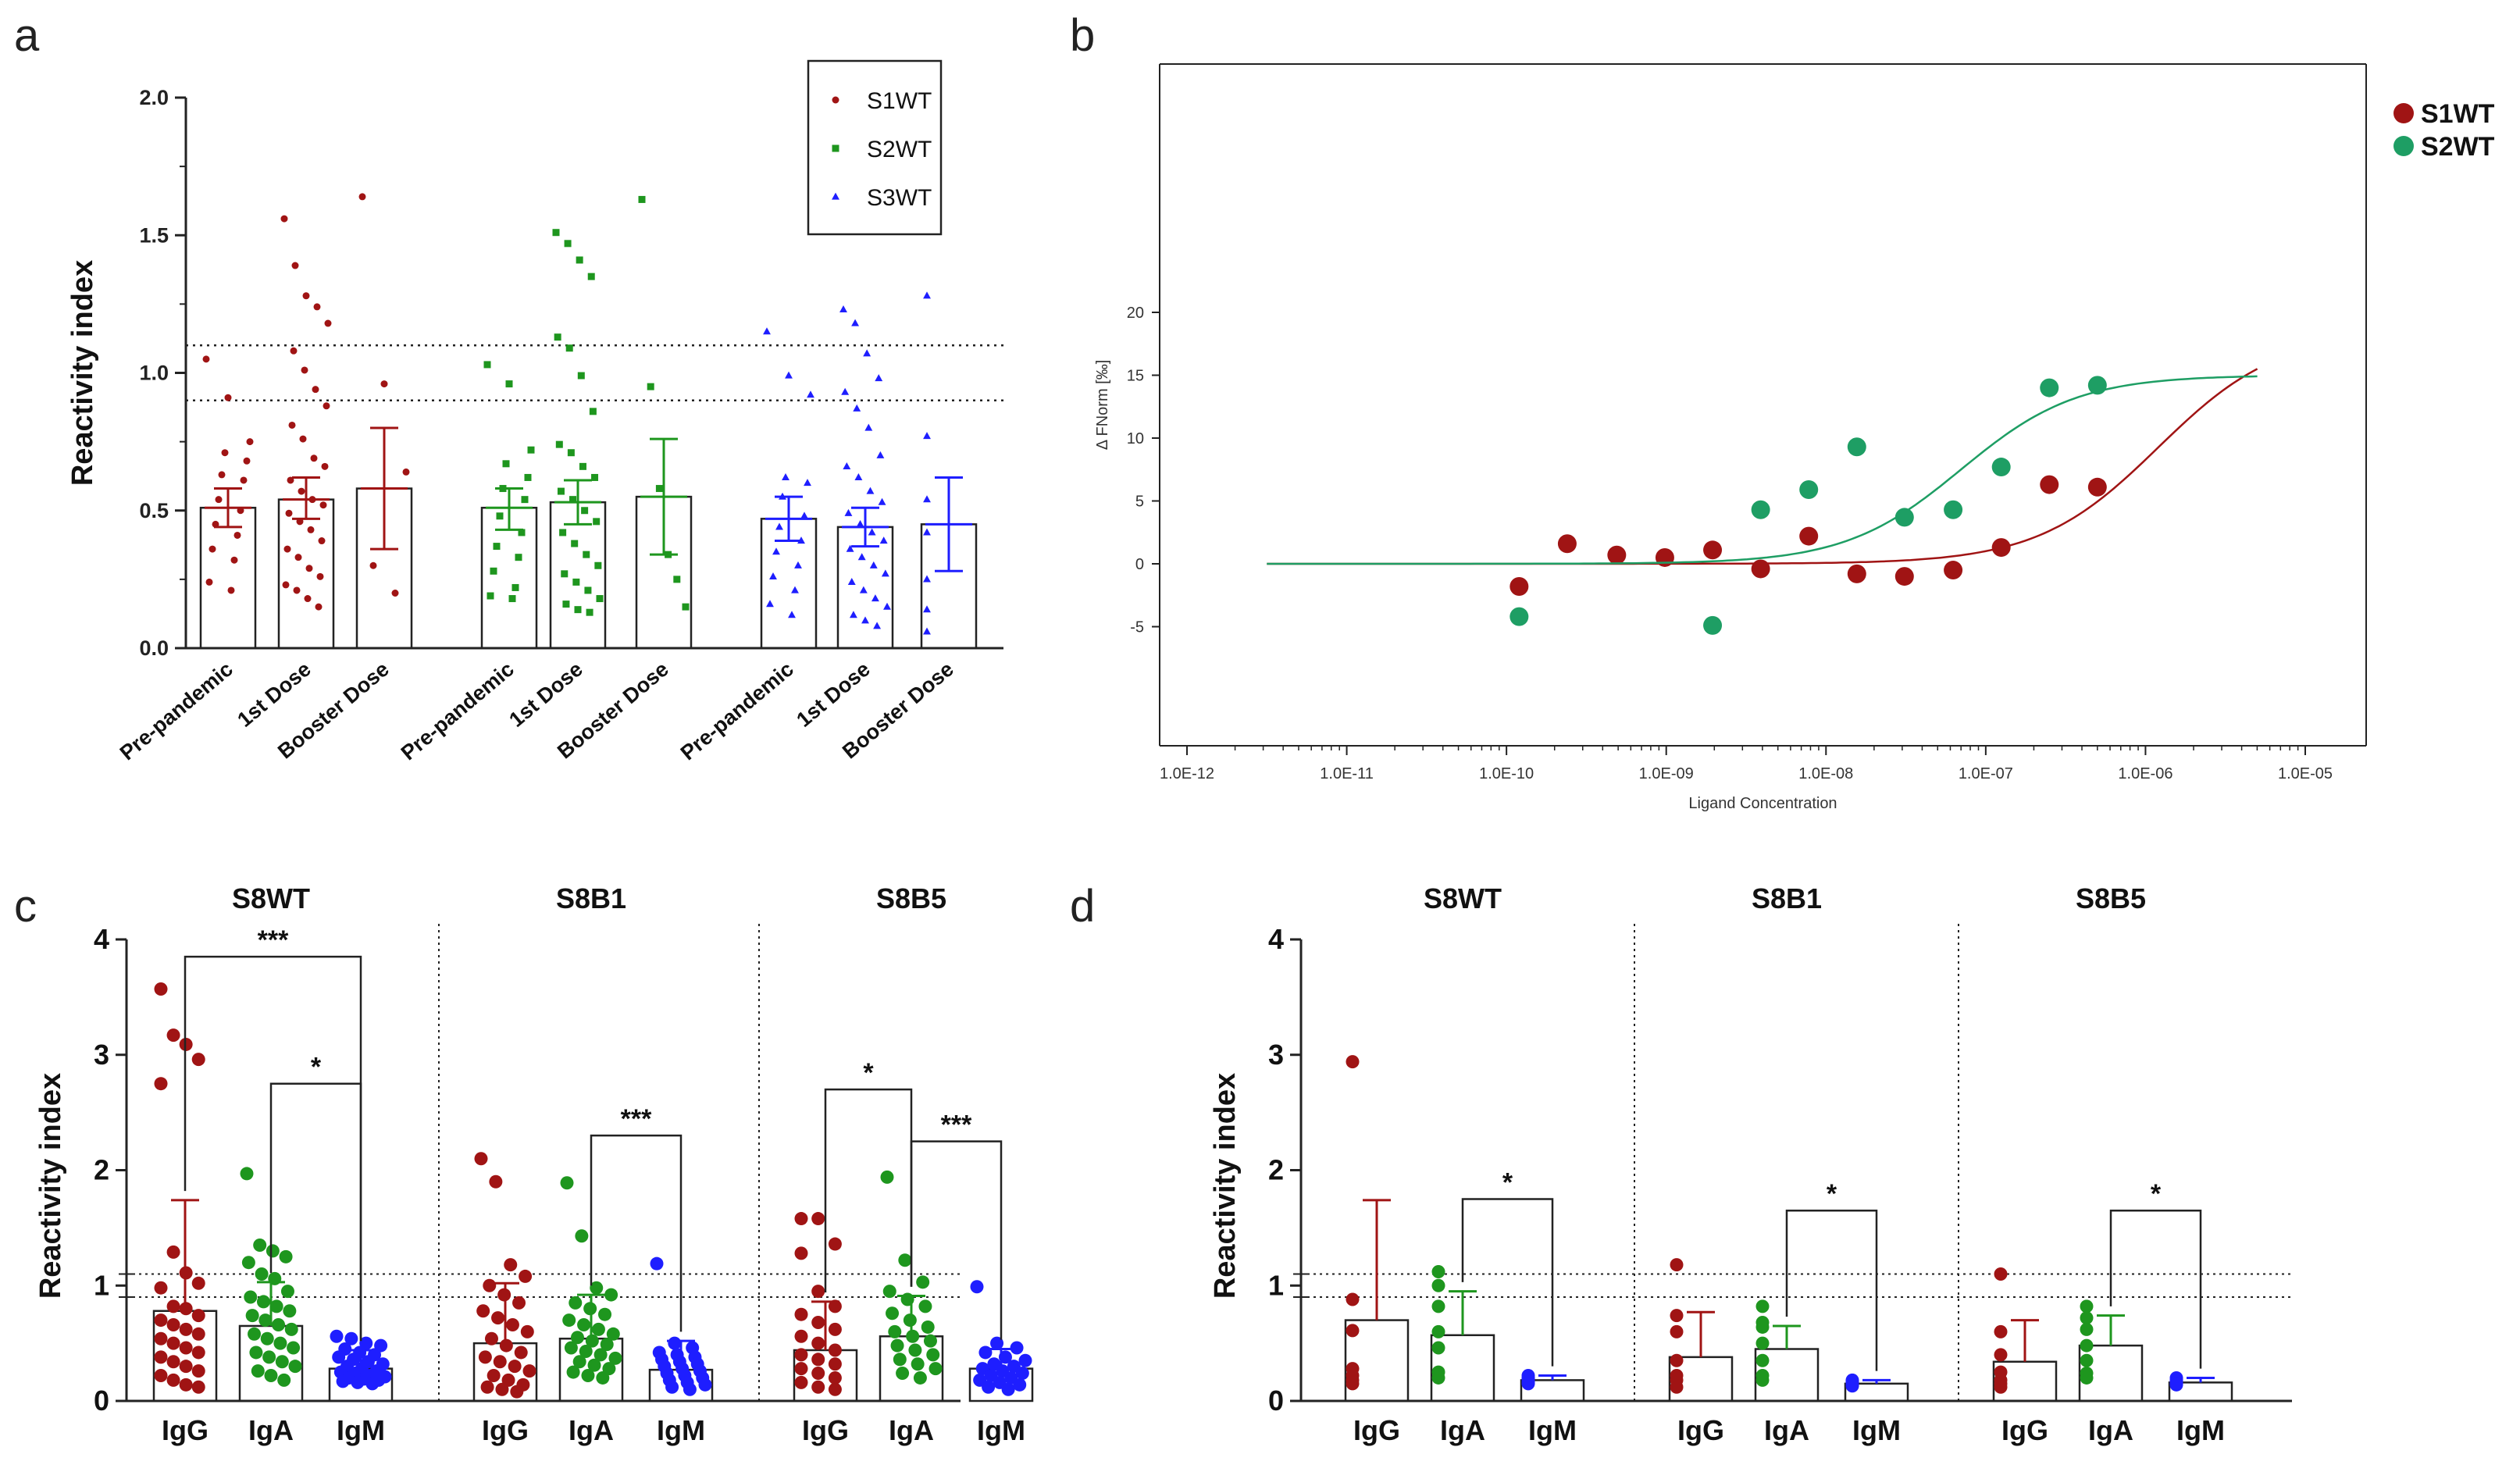 The height and width of the screenshot is (1472, 2520). What do you see at coordinates (1276, 939) in the screenshot?
I see `y-tick-label: 4` at bounding box center [1276, 939].